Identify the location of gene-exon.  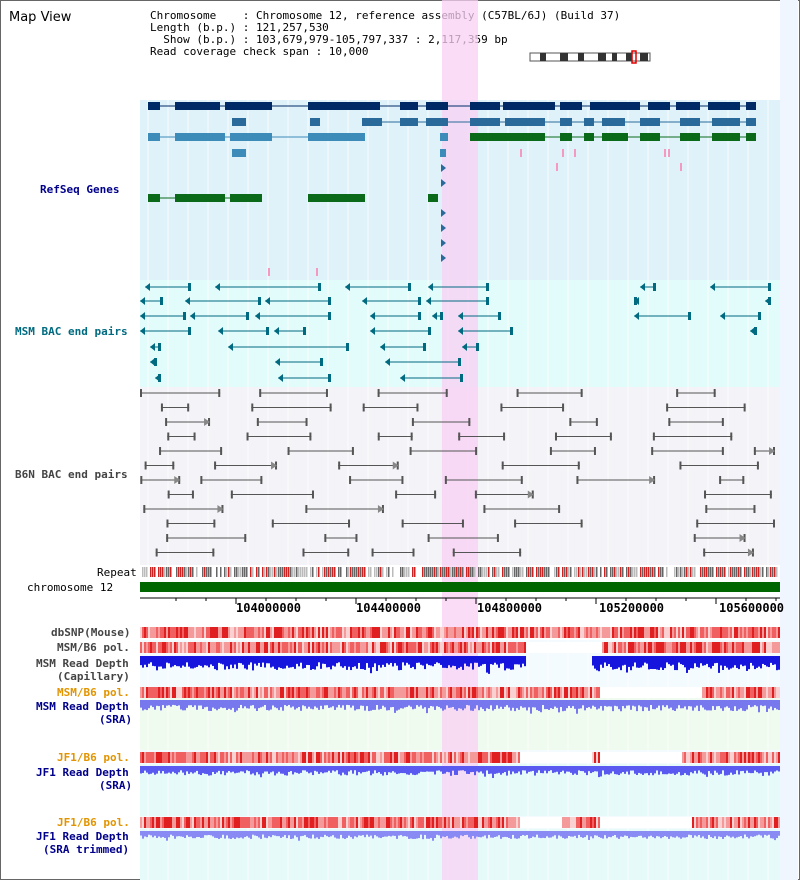
(344, 106).